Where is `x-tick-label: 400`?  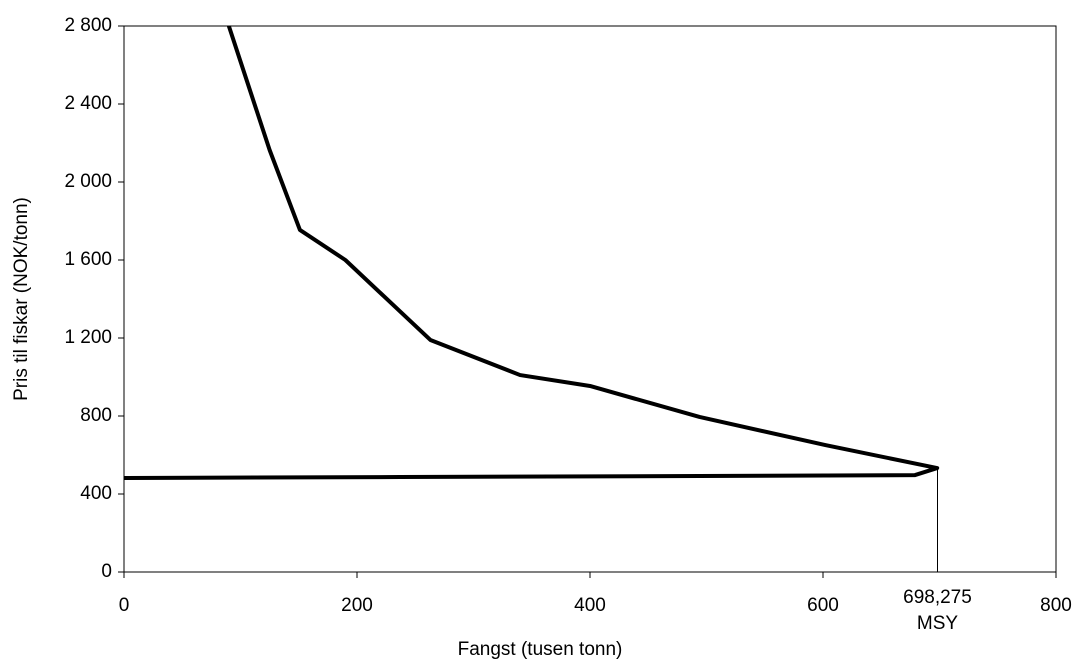 x-tick-label: 400 is located at coordinates (590, 605).